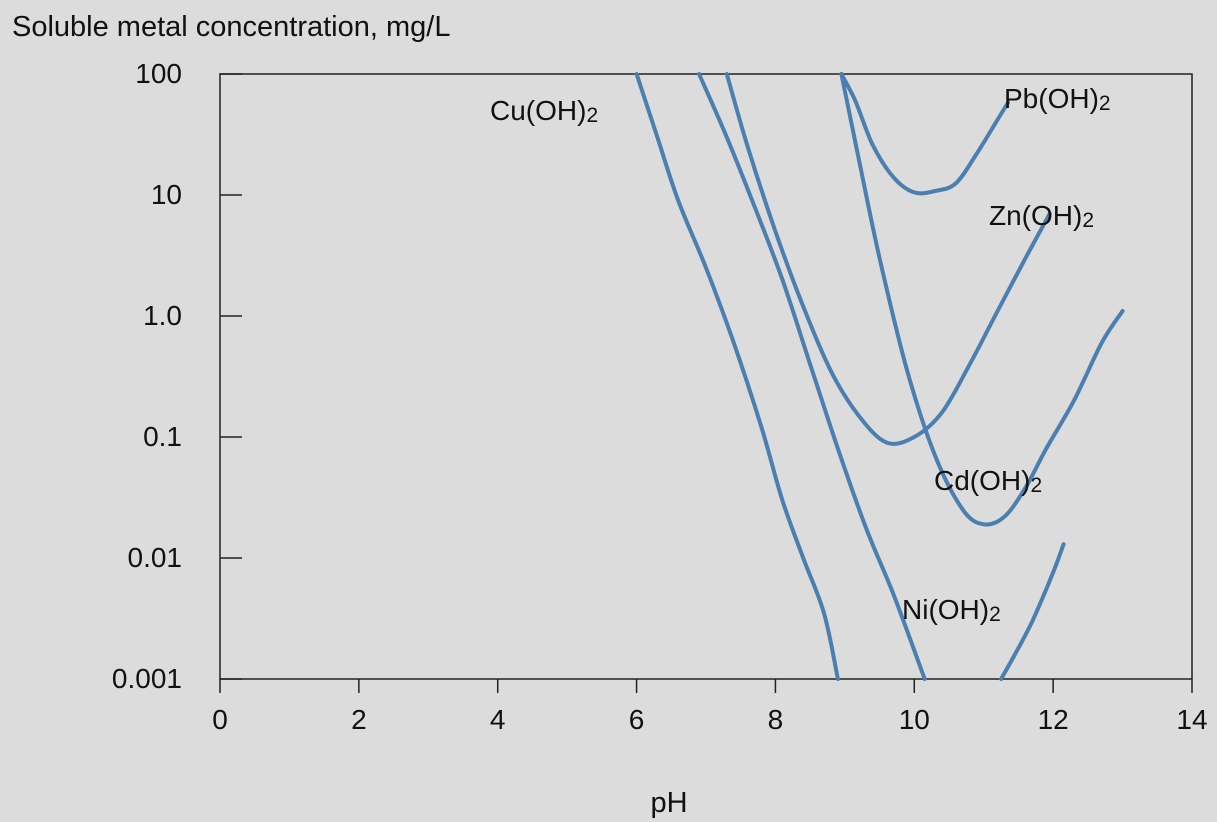  Describe the element at coordinates (1191, 719) in the screenshot. I see `x-tick-label: 14` at that location.